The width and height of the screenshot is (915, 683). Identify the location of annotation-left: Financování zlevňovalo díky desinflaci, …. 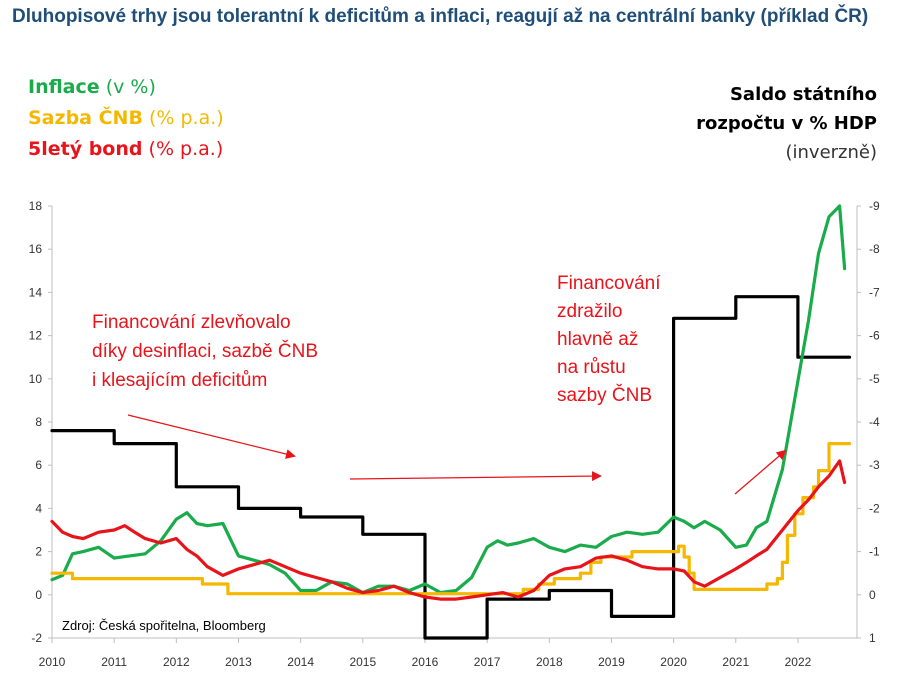
(205, 351).